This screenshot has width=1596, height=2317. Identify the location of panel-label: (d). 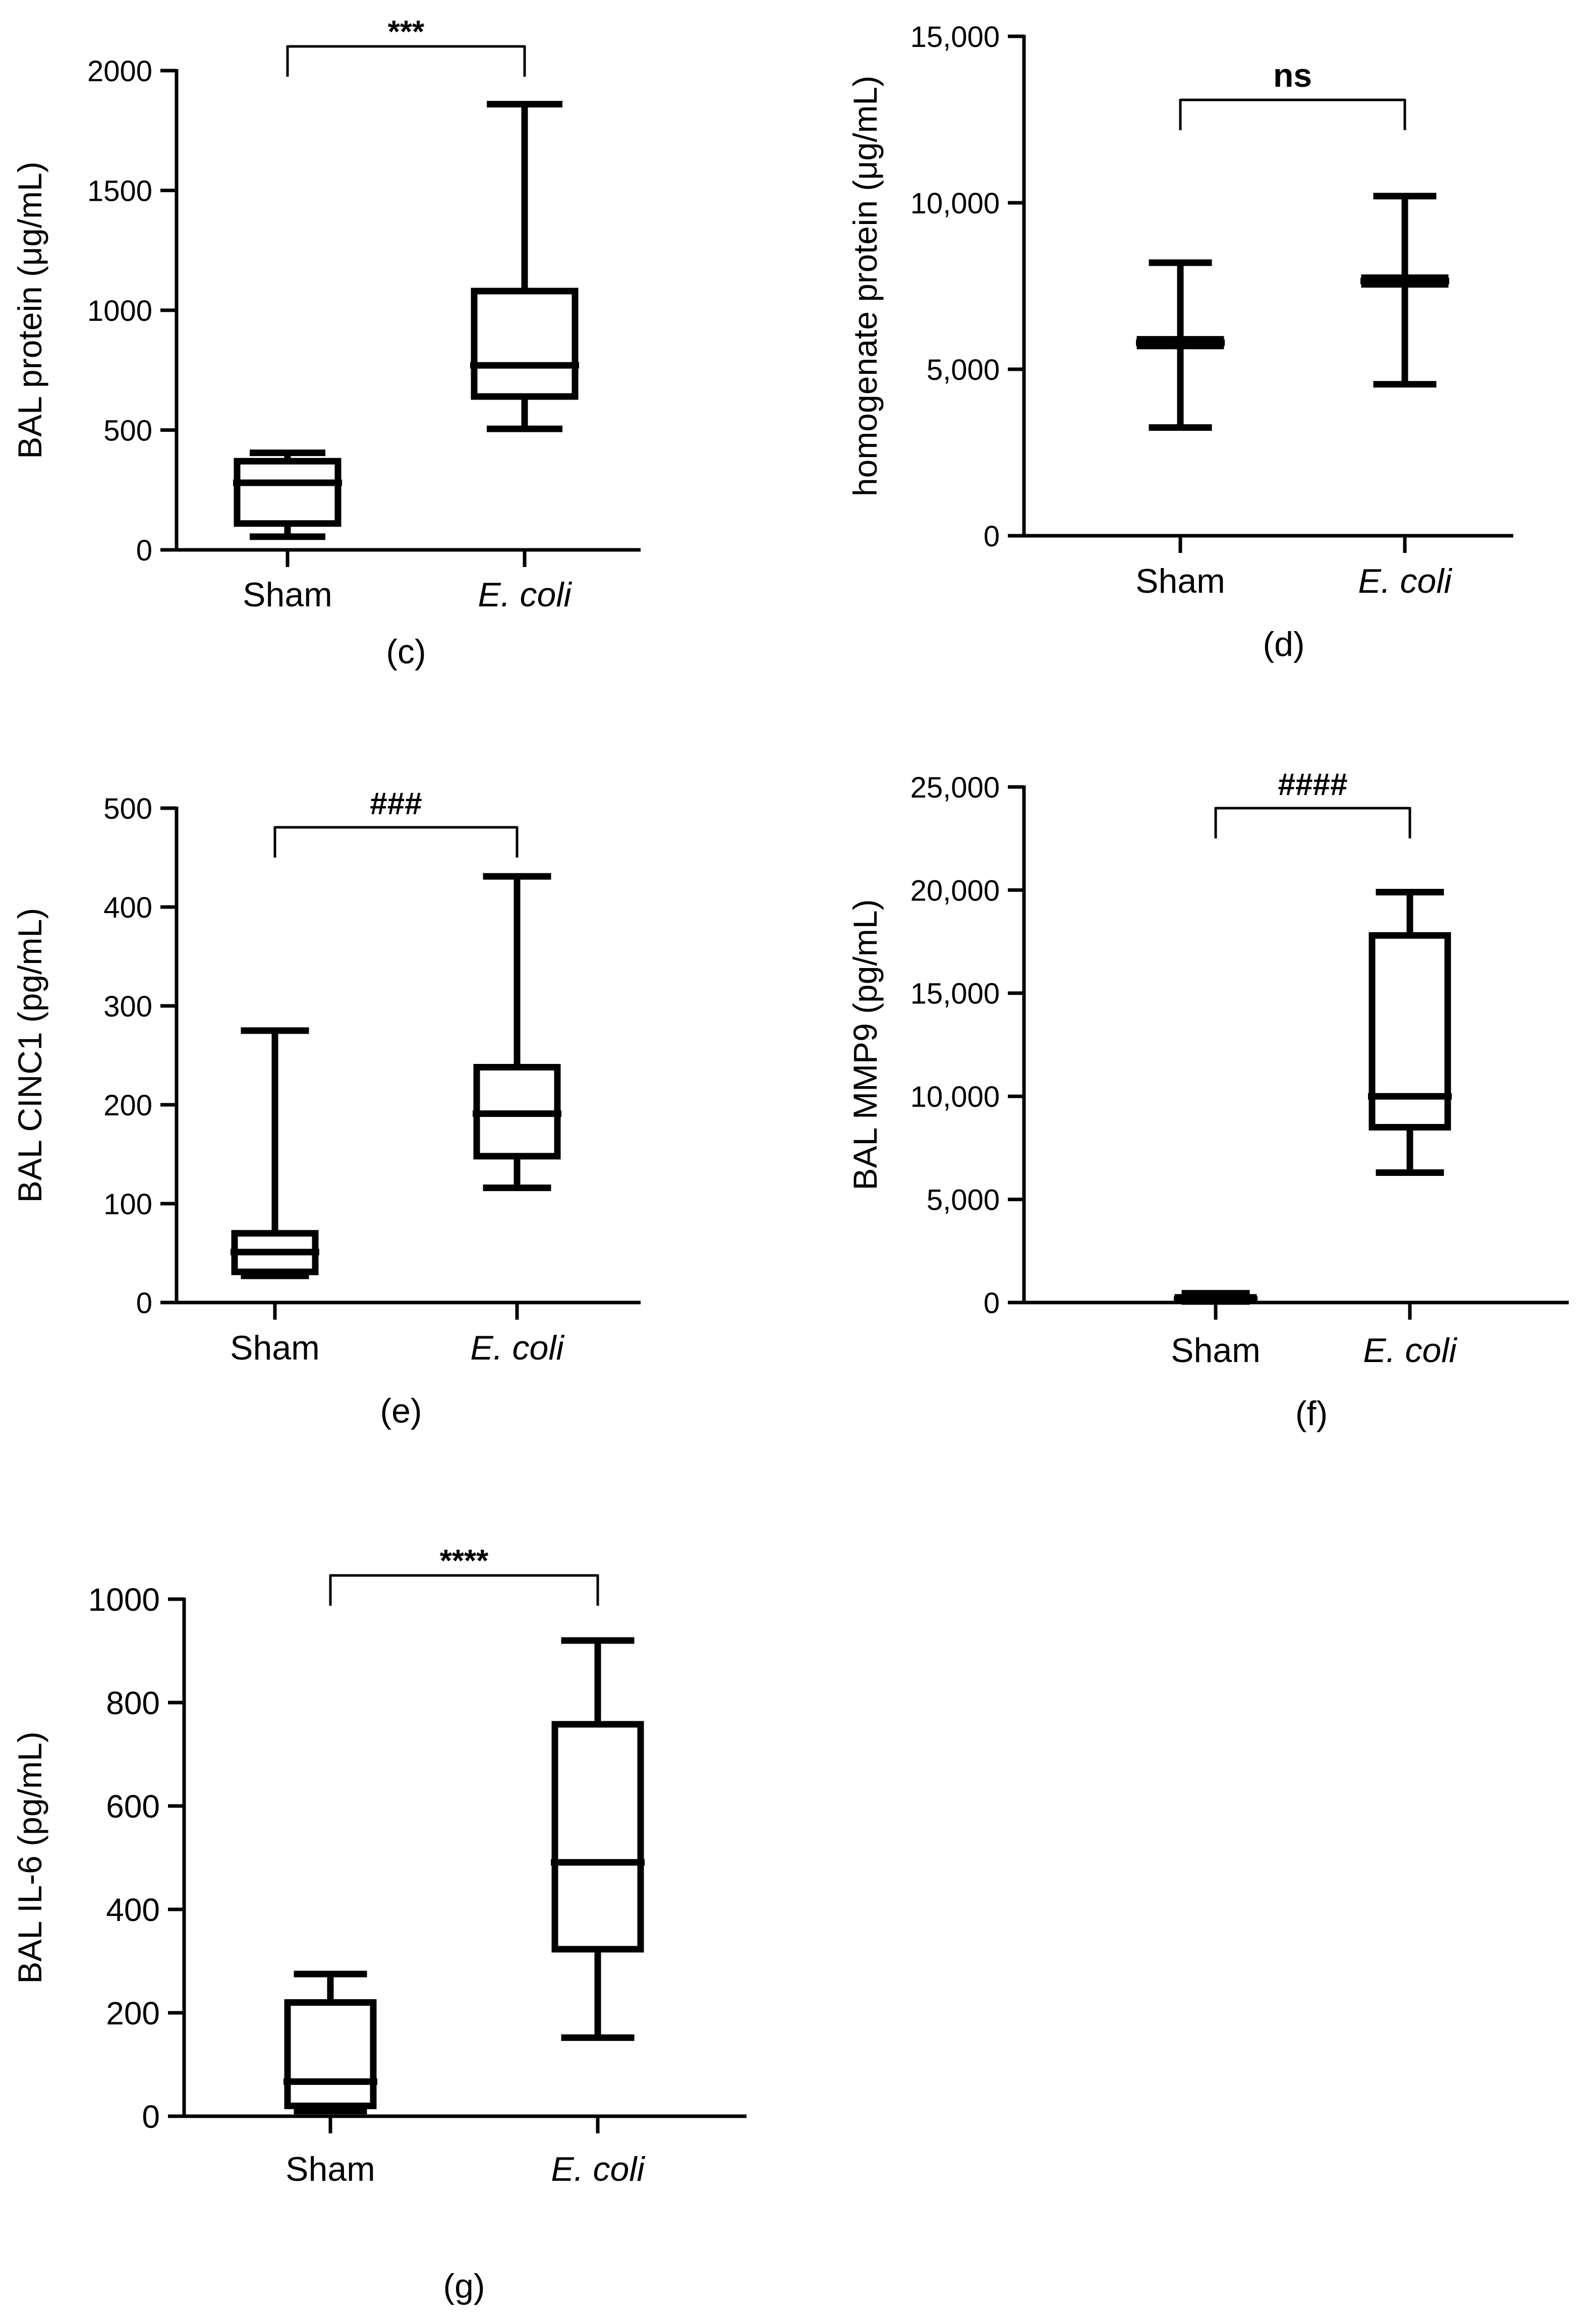
(1283, 644).